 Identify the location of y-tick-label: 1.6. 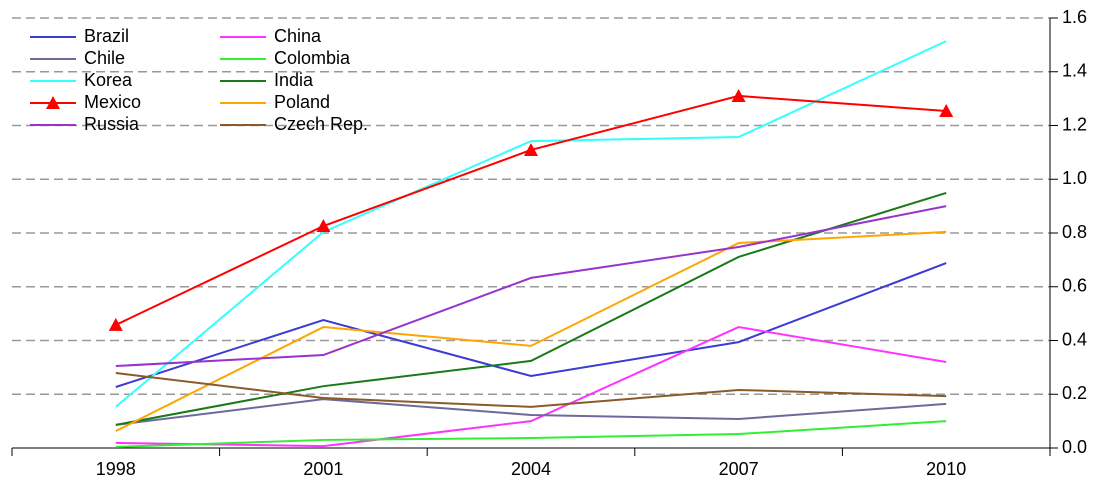
(1074, 17).